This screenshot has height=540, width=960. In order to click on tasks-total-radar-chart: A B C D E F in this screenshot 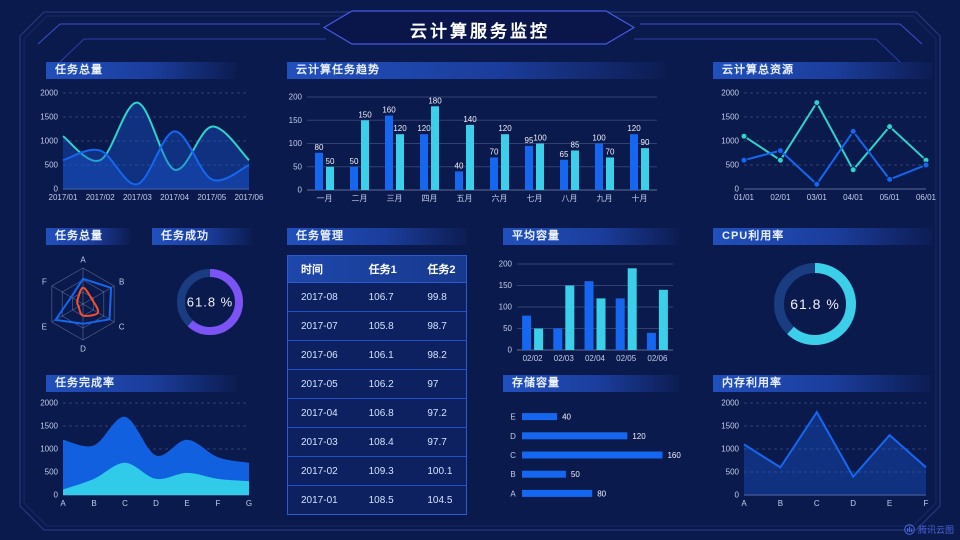, I will do `click(83, 304)`.